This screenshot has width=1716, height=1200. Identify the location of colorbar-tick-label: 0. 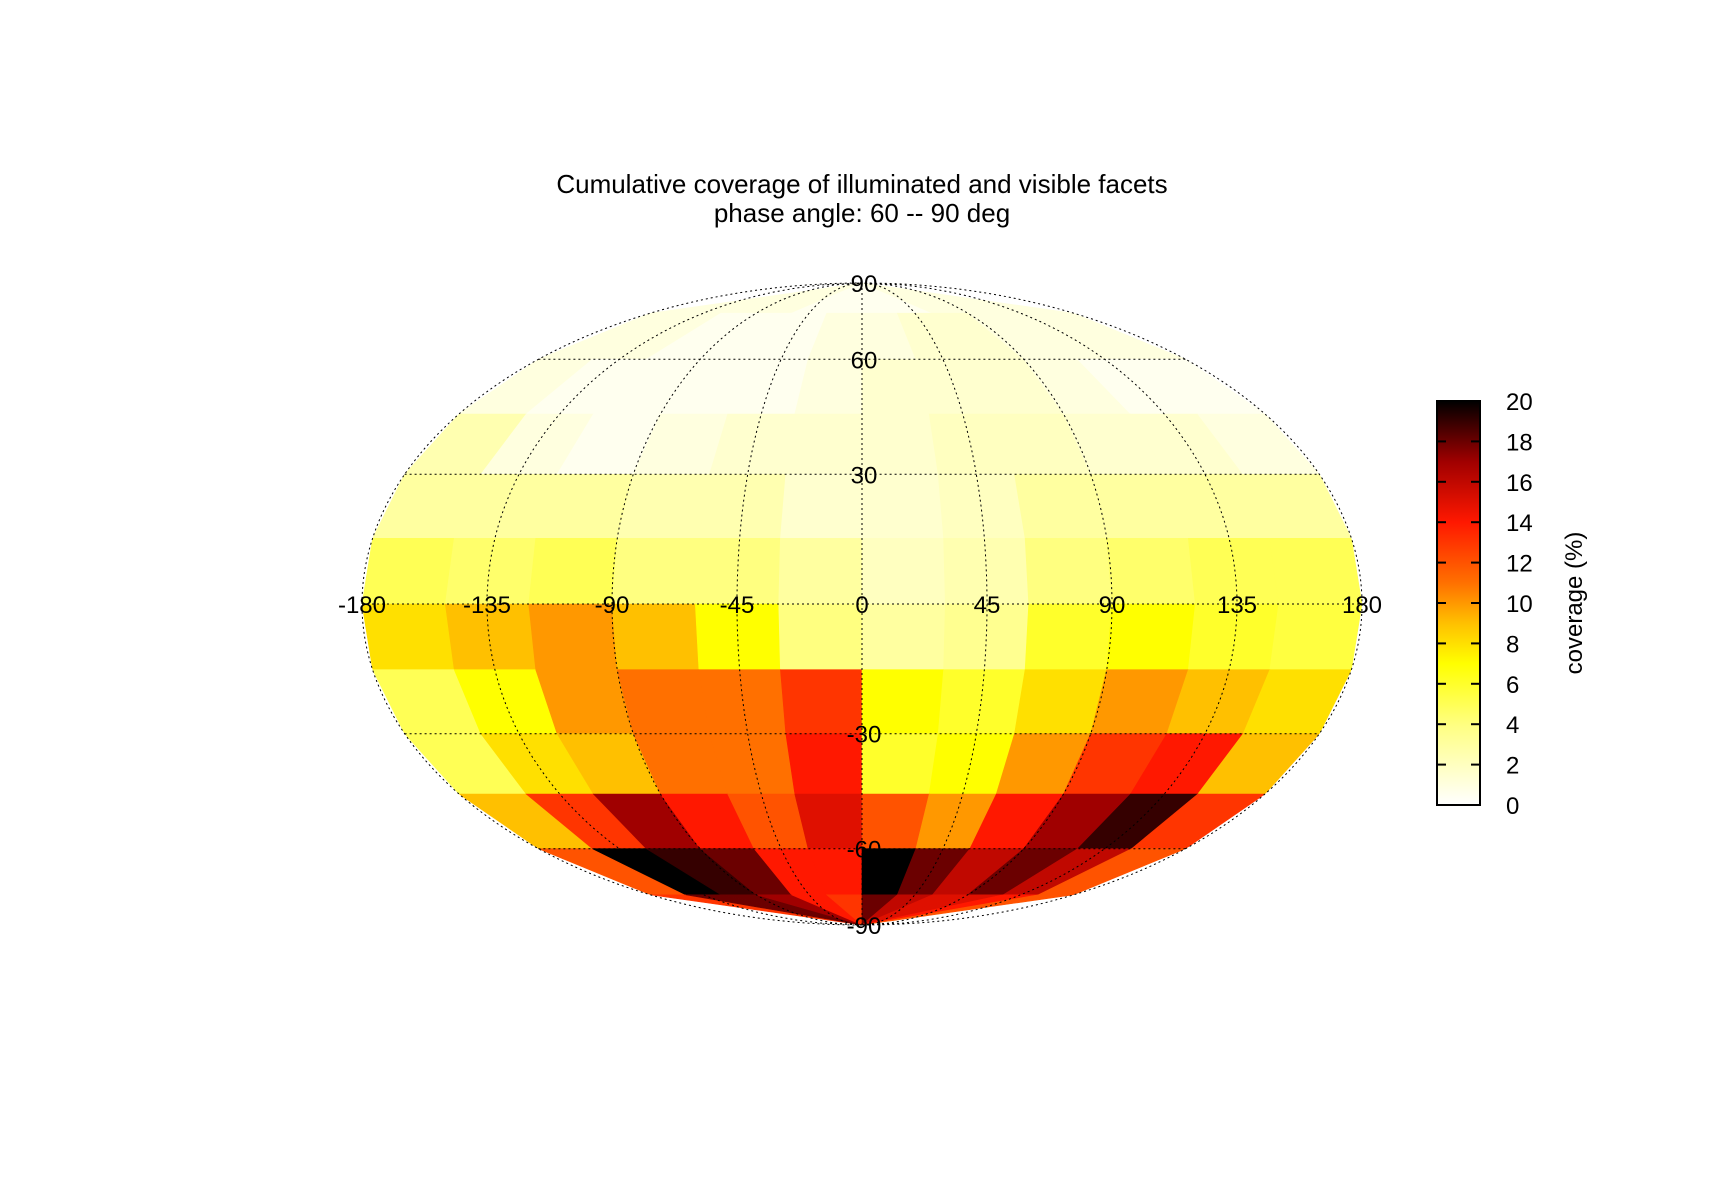
(1512, 806).